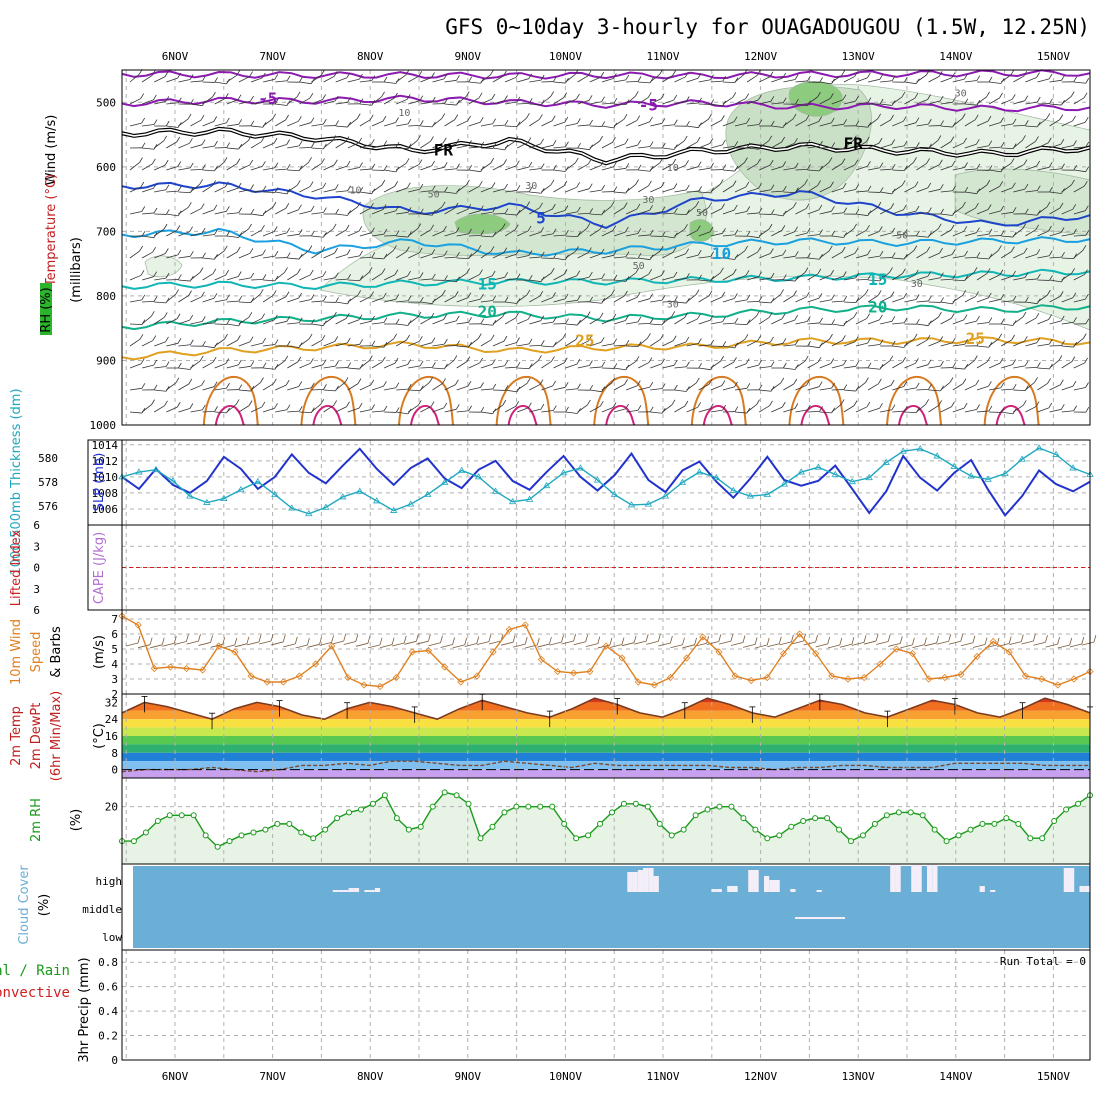  What do you see at coordinates (635, 882) in the screenshot?
I see `high-cloud-bar` at bounding box center [635, 882].